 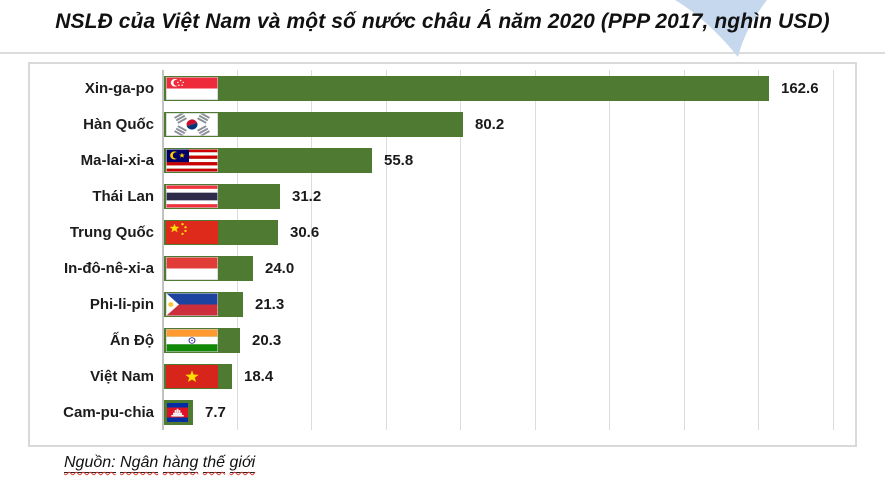 What do you see at coordinates (119, 88) in the screenshot?
I see `category-label: Xin-ga-po` at bounding box center [119, 88].